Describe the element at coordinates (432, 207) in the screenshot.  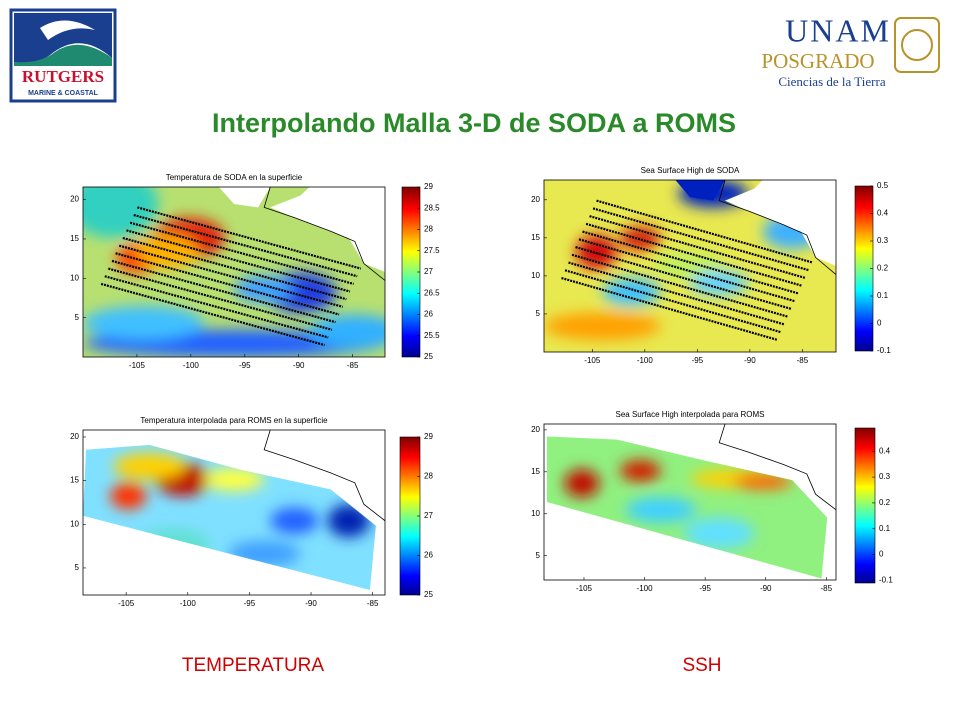
I see `colorbar-tick-label: 28.5` at that location.